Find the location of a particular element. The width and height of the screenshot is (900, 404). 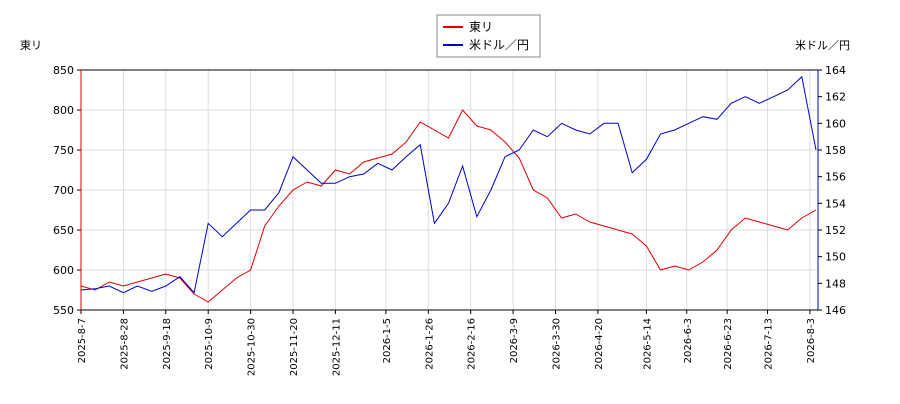

y2-tick-label: 146 is located at coordinates (835, 310).